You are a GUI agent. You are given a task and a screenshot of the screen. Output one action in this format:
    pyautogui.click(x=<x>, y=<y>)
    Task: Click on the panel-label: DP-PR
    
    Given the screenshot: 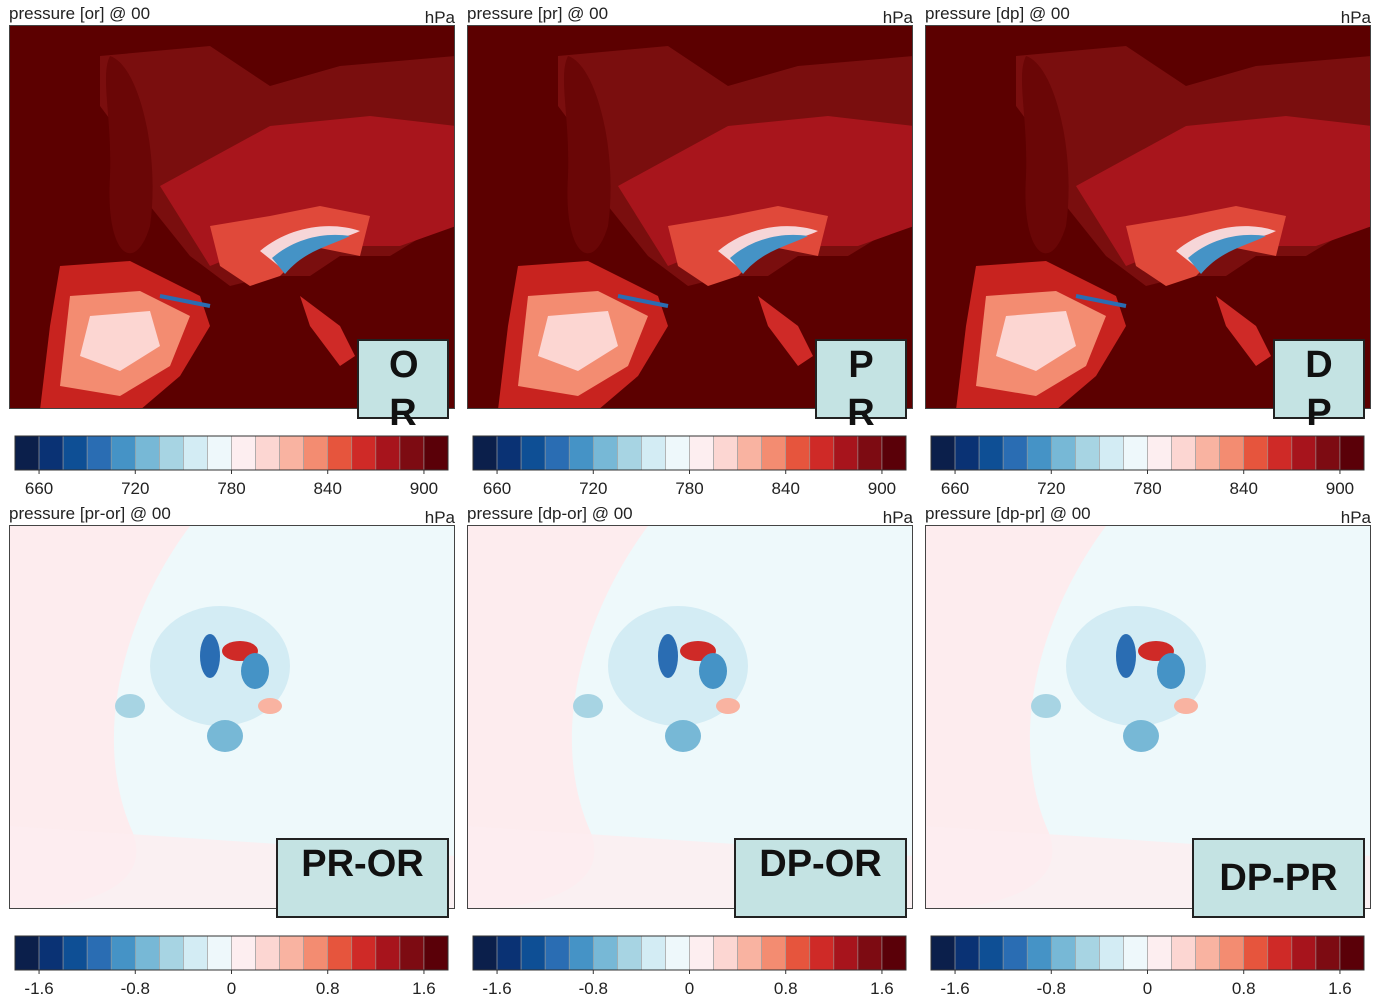 What is the action you would take?
    pyautogui.click(x=1278, y=878)
    